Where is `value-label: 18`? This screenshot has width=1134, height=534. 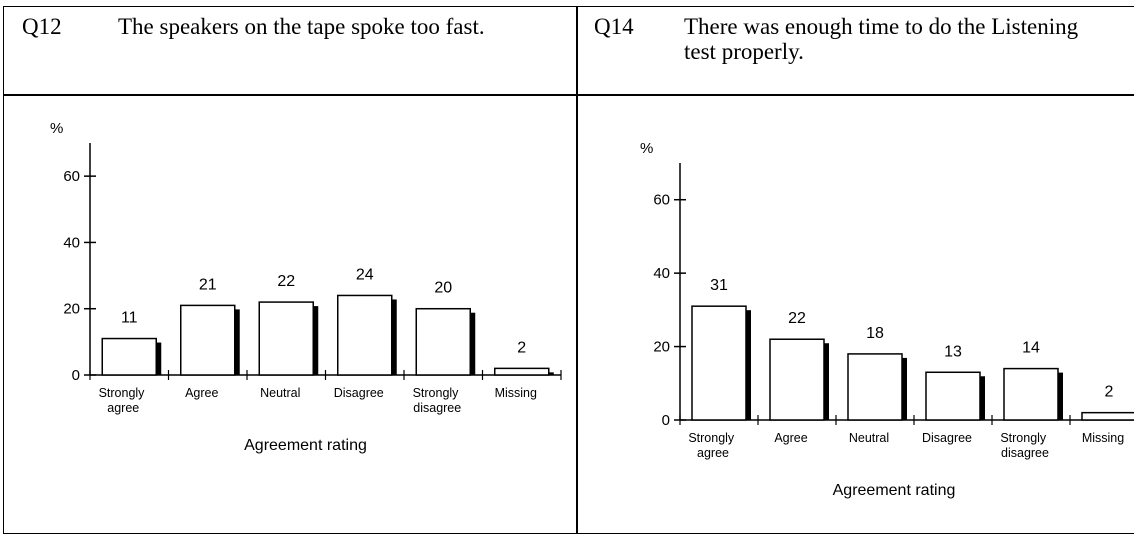 value-label: 18 is located at coordinates (875, 333).